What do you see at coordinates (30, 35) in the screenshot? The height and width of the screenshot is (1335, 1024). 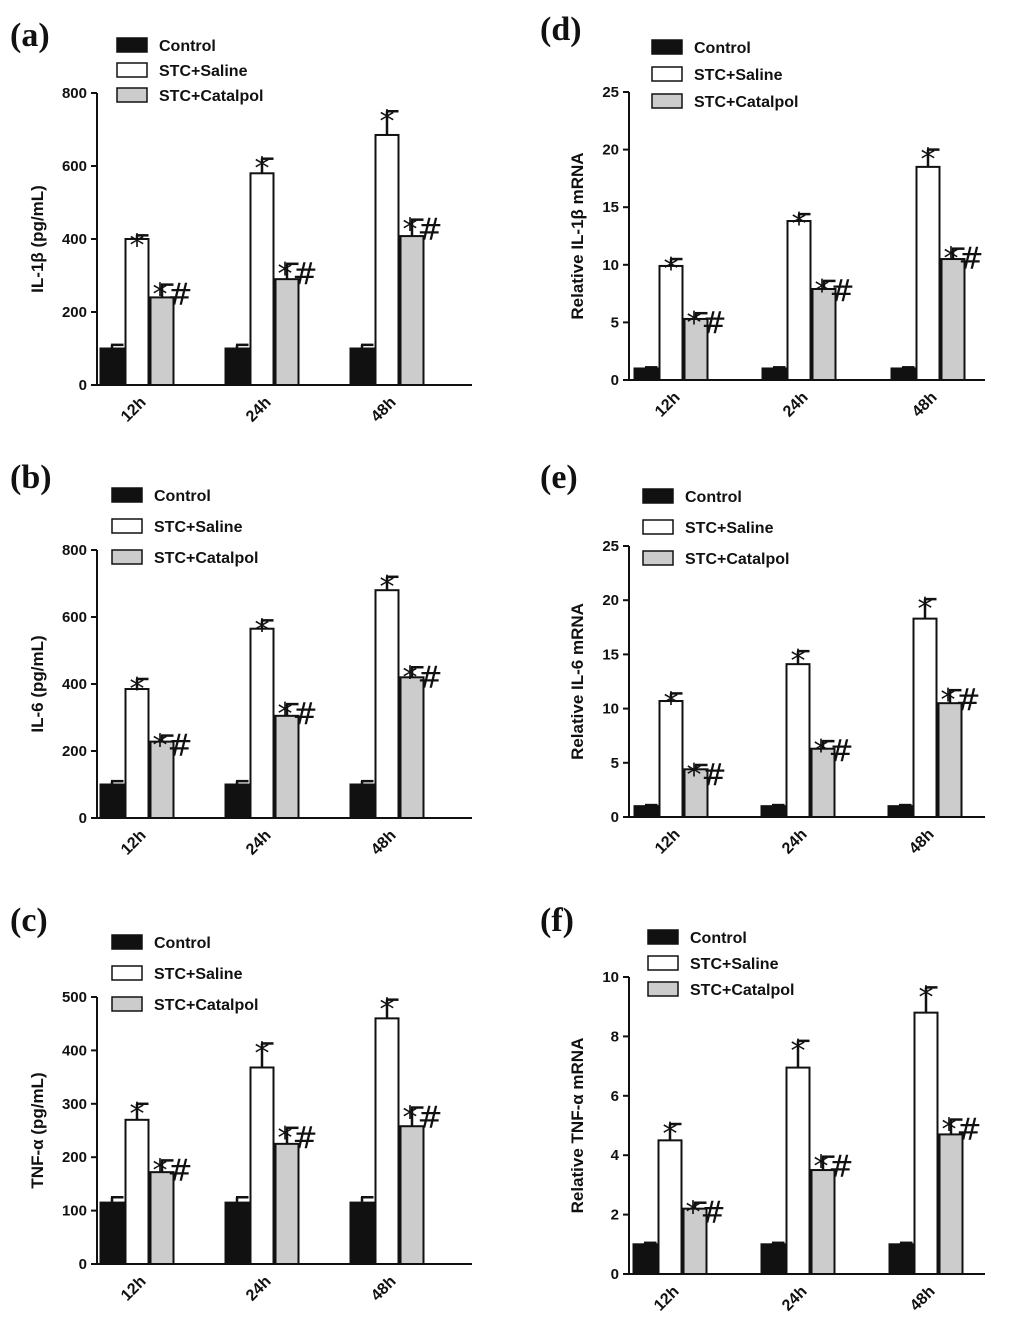 I see `panel-letter: (a)` at bounding box center [30, 35].